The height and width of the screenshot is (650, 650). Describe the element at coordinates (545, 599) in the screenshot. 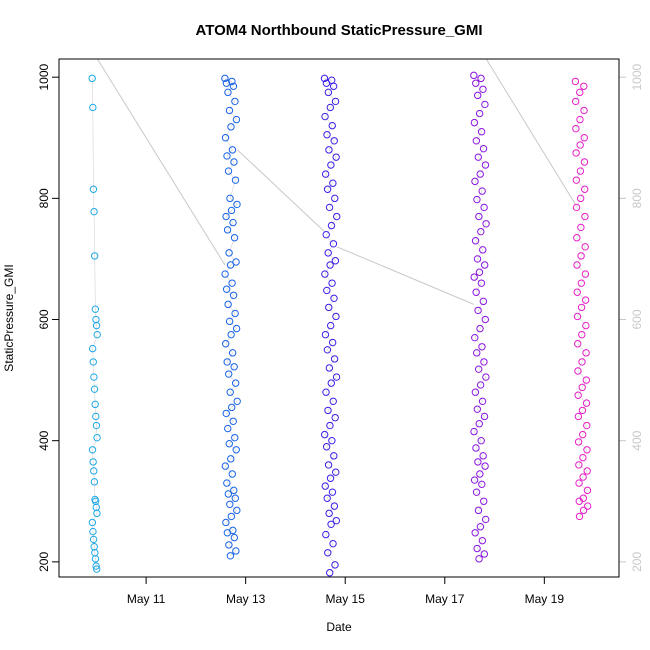

I see `x-tick-label: May 19` at that location.